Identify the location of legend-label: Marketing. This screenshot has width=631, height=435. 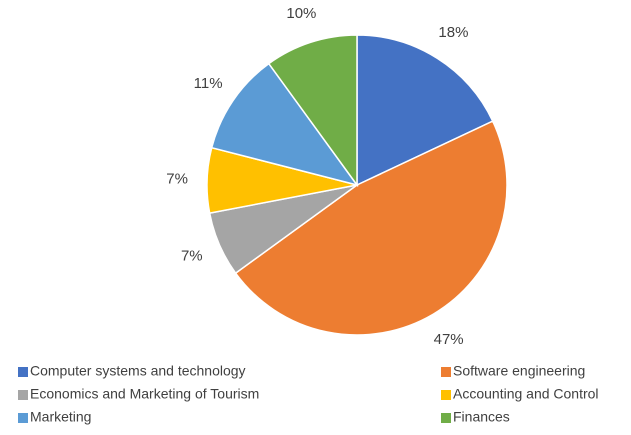
(60, 417).